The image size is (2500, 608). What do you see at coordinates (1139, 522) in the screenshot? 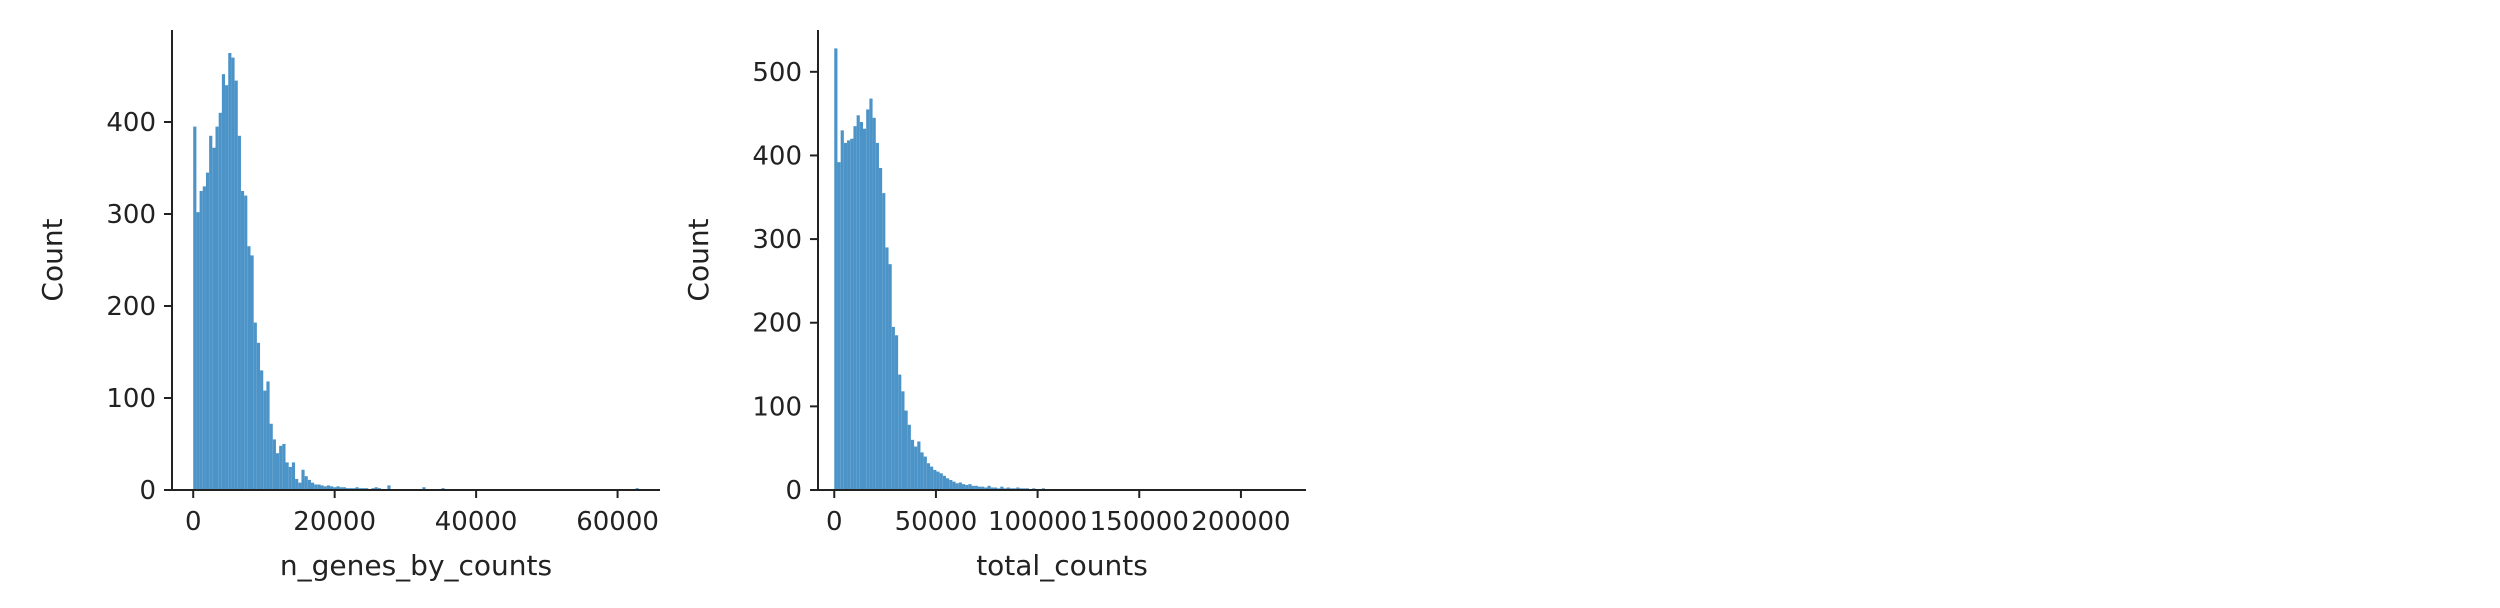
I see `x-tick-label: 150000` at bounding box center [1139, 522].